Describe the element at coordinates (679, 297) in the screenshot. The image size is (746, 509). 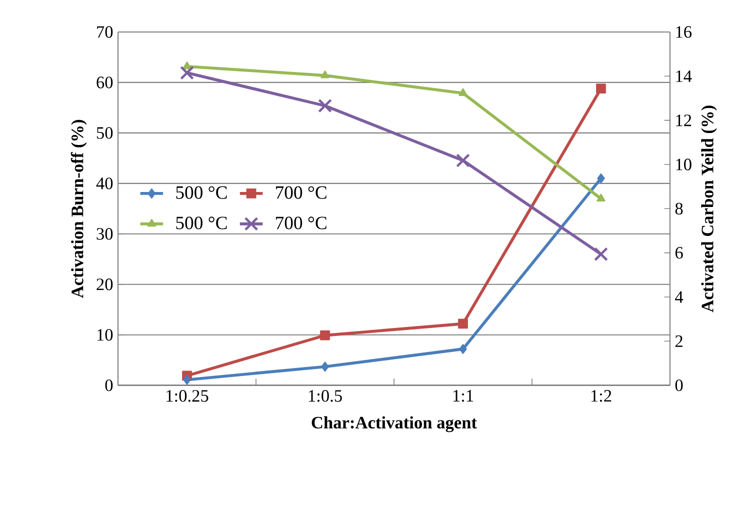
I see `y2-tick-label: 4` at that location.